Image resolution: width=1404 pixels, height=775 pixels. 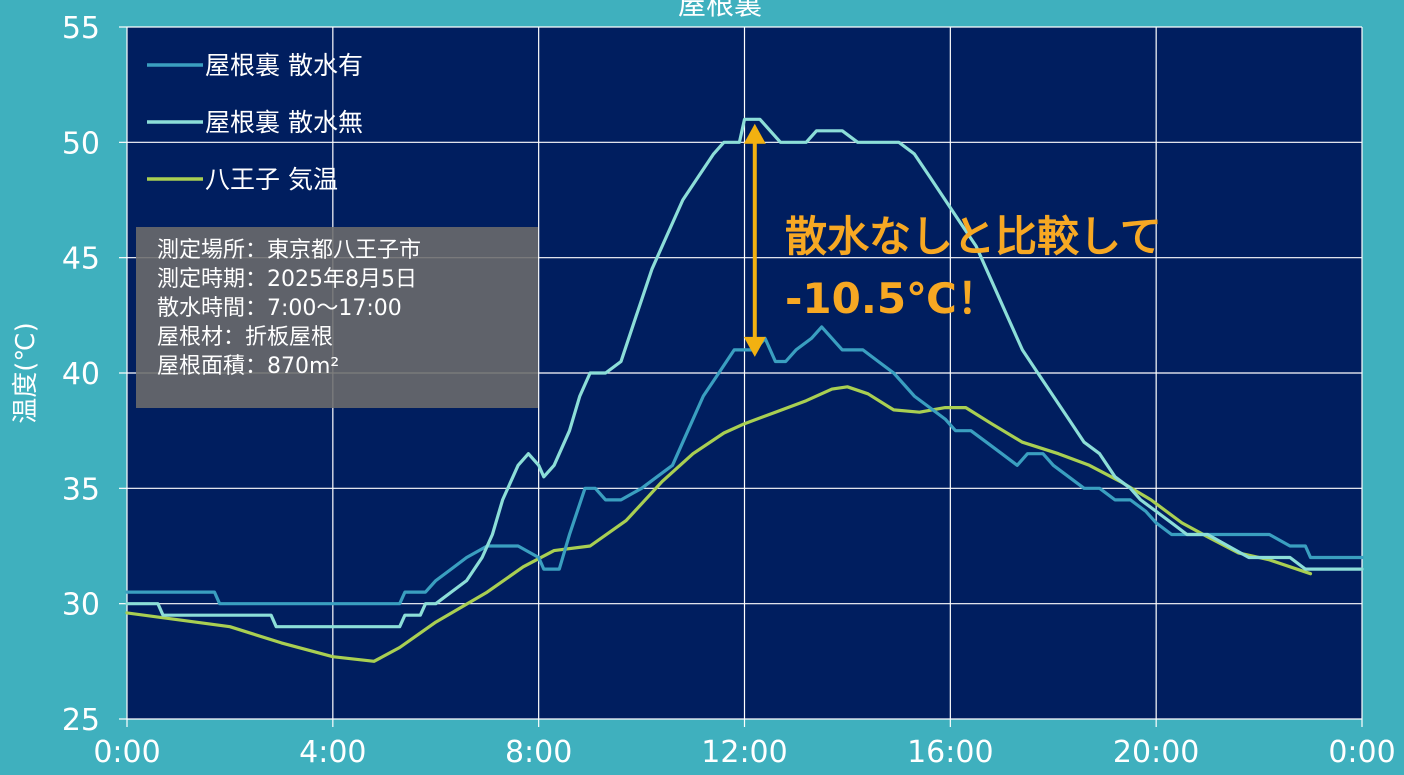 I want to click on y-tick-label: 25, so click(x=81, y=720).